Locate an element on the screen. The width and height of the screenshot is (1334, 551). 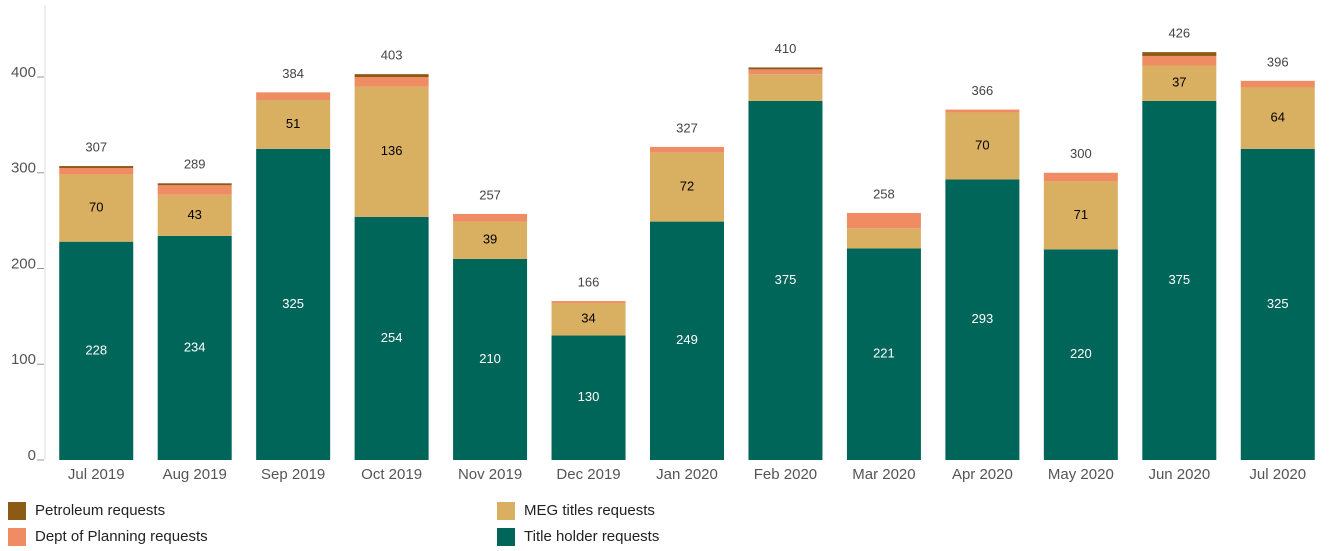
total-label: 384 is located at coordinates (293, 73).